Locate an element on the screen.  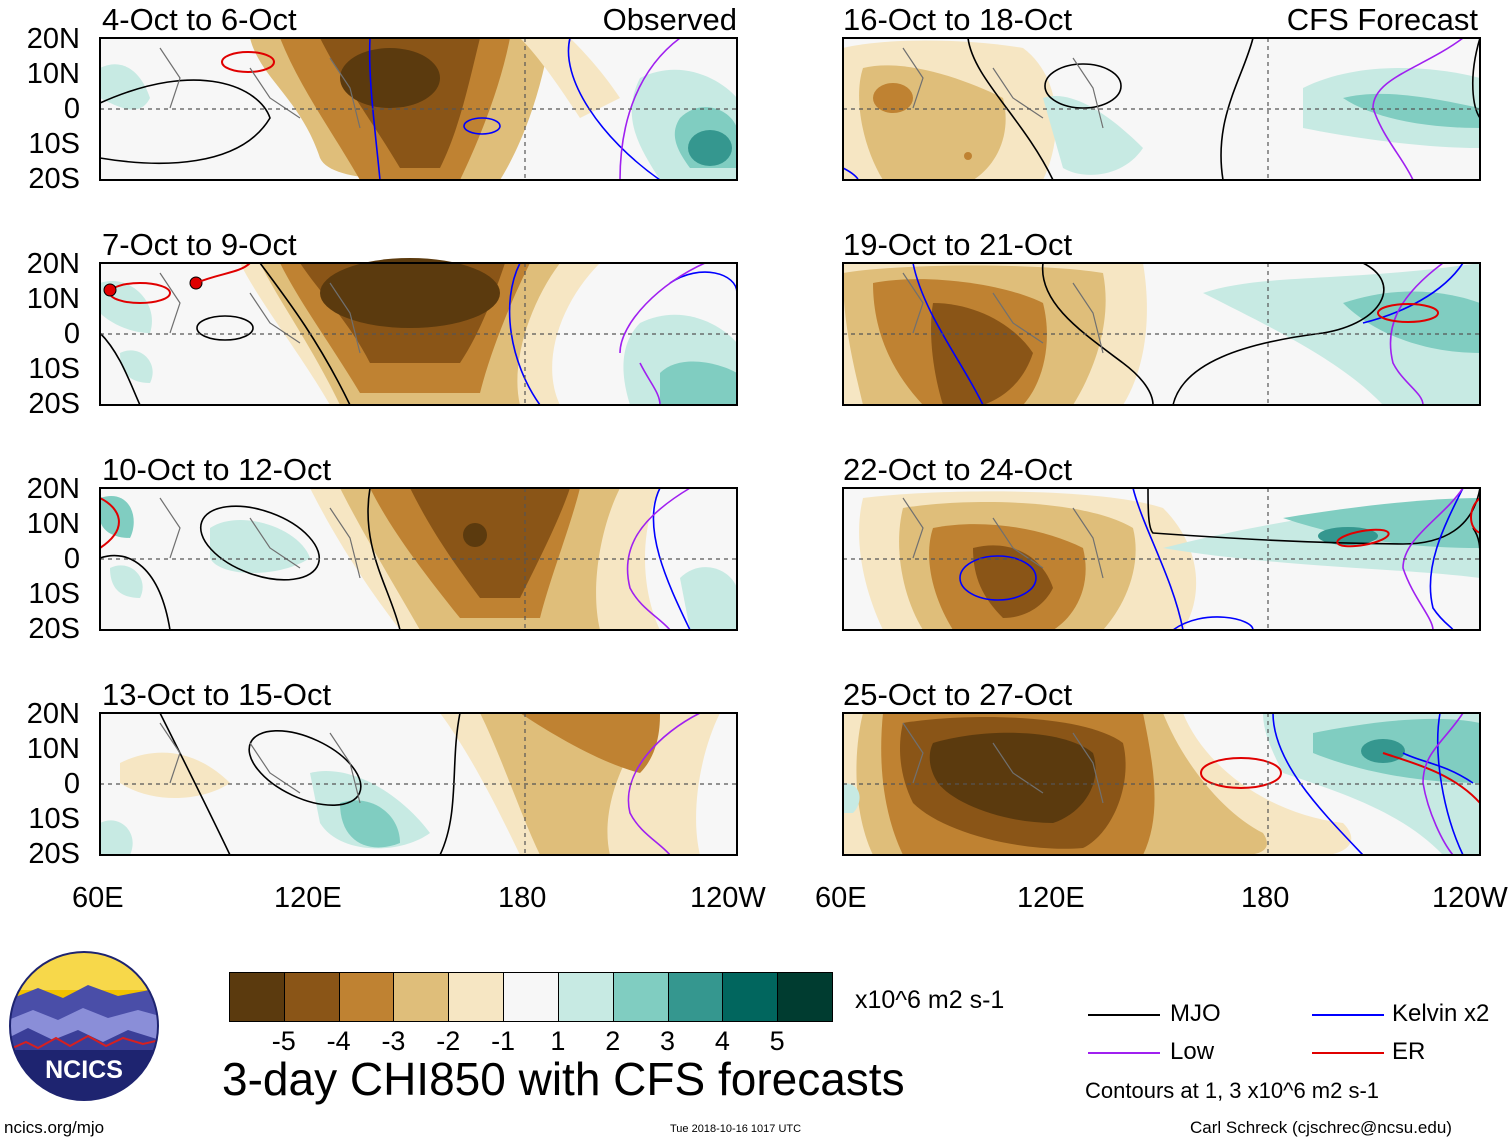
panel-title: 4-Oct to 6-Oct is located at coordinates (199, 19).